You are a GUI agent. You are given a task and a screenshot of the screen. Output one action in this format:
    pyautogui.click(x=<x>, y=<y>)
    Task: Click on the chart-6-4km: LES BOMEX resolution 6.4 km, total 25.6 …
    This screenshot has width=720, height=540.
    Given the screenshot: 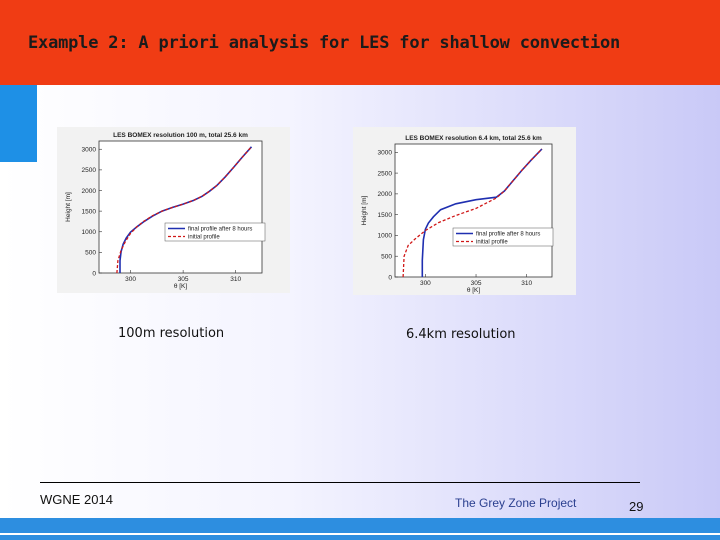 What is the action you would take?
    pyautogui.click(x=464, y=211)
    